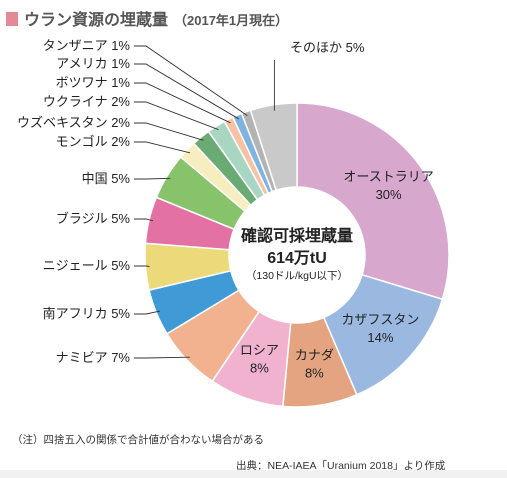 The image size is (507, 478). I want to click on slice-label-11: ウクライナ 2%, so click(87, 101).